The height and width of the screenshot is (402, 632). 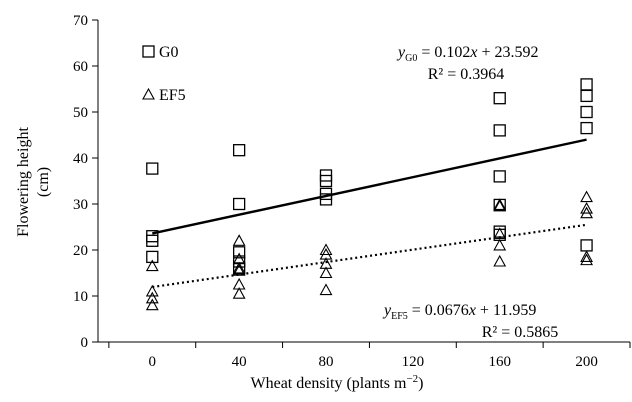 What do you see at coordinates (466, 74) in the screenshot?
I see `r2-g0: R² = 0.3964` at bounding box center [466, 74].